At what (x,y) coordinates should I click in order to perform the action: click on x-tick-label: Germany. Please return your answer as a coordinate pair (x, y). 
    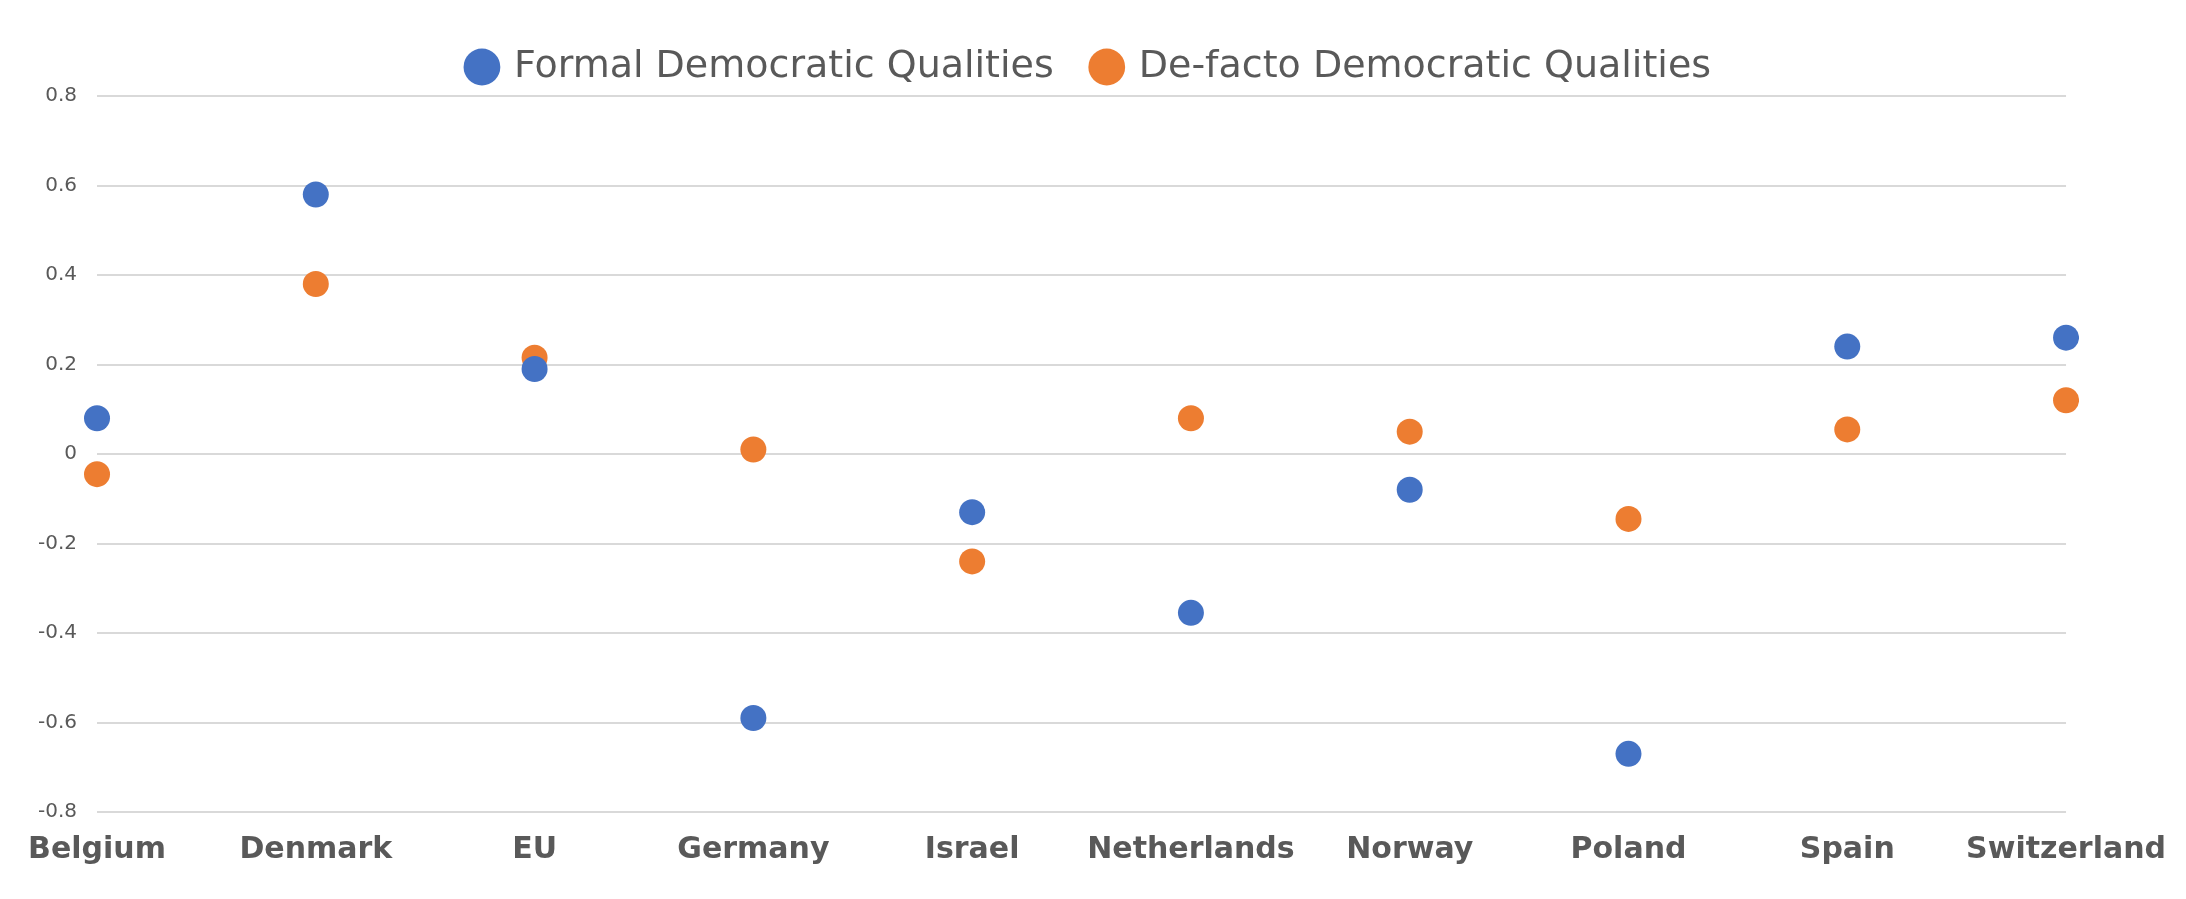
    Looking at the image, I should click on (753, 847).